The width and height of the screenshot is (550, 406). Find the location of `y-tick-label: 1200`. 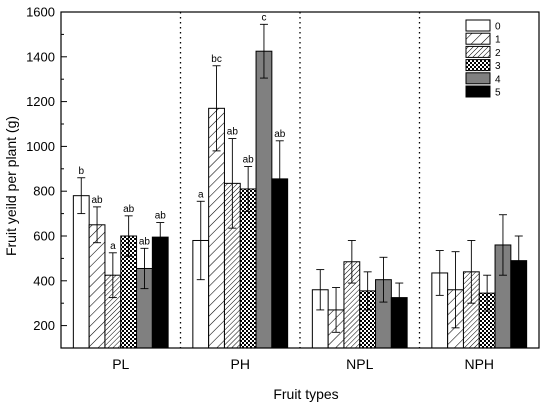

y-tick-label: 1200 is located at coordinates (40, 101).